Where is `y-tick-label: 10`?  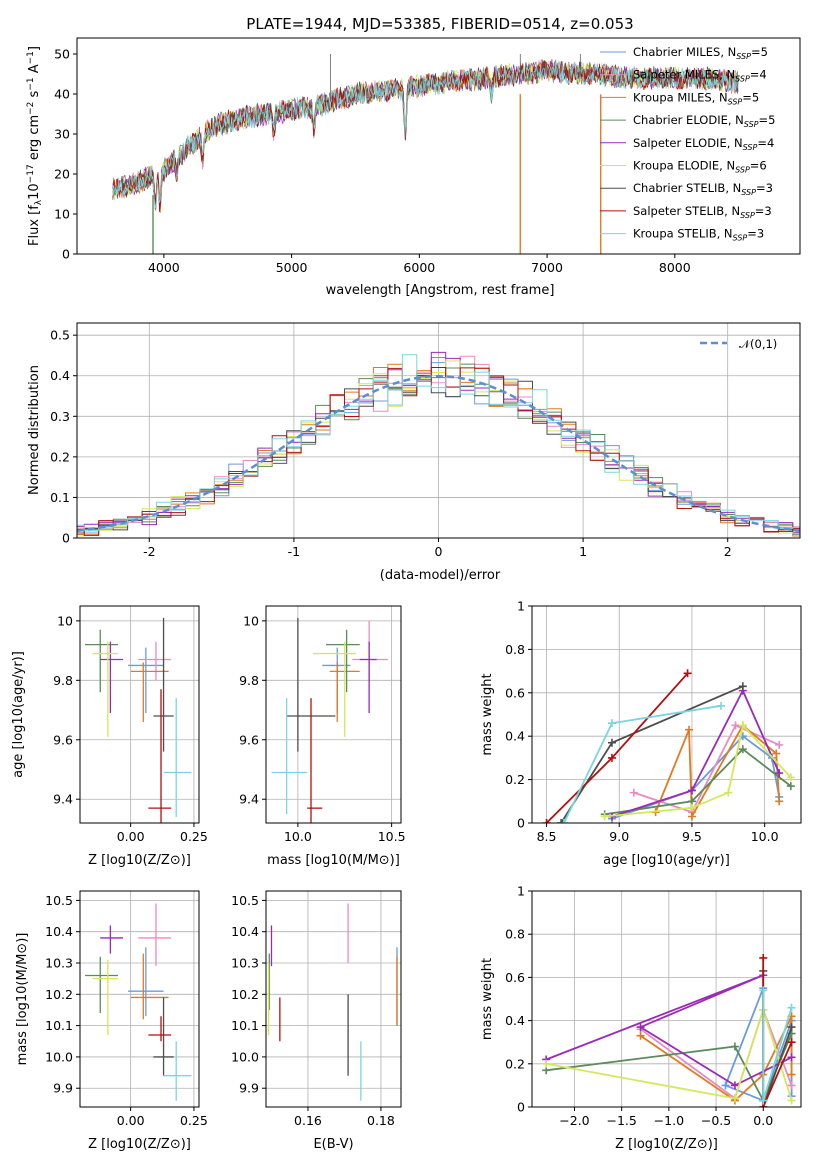 y-tick-label: 10 is located at coordinates (62, 214).